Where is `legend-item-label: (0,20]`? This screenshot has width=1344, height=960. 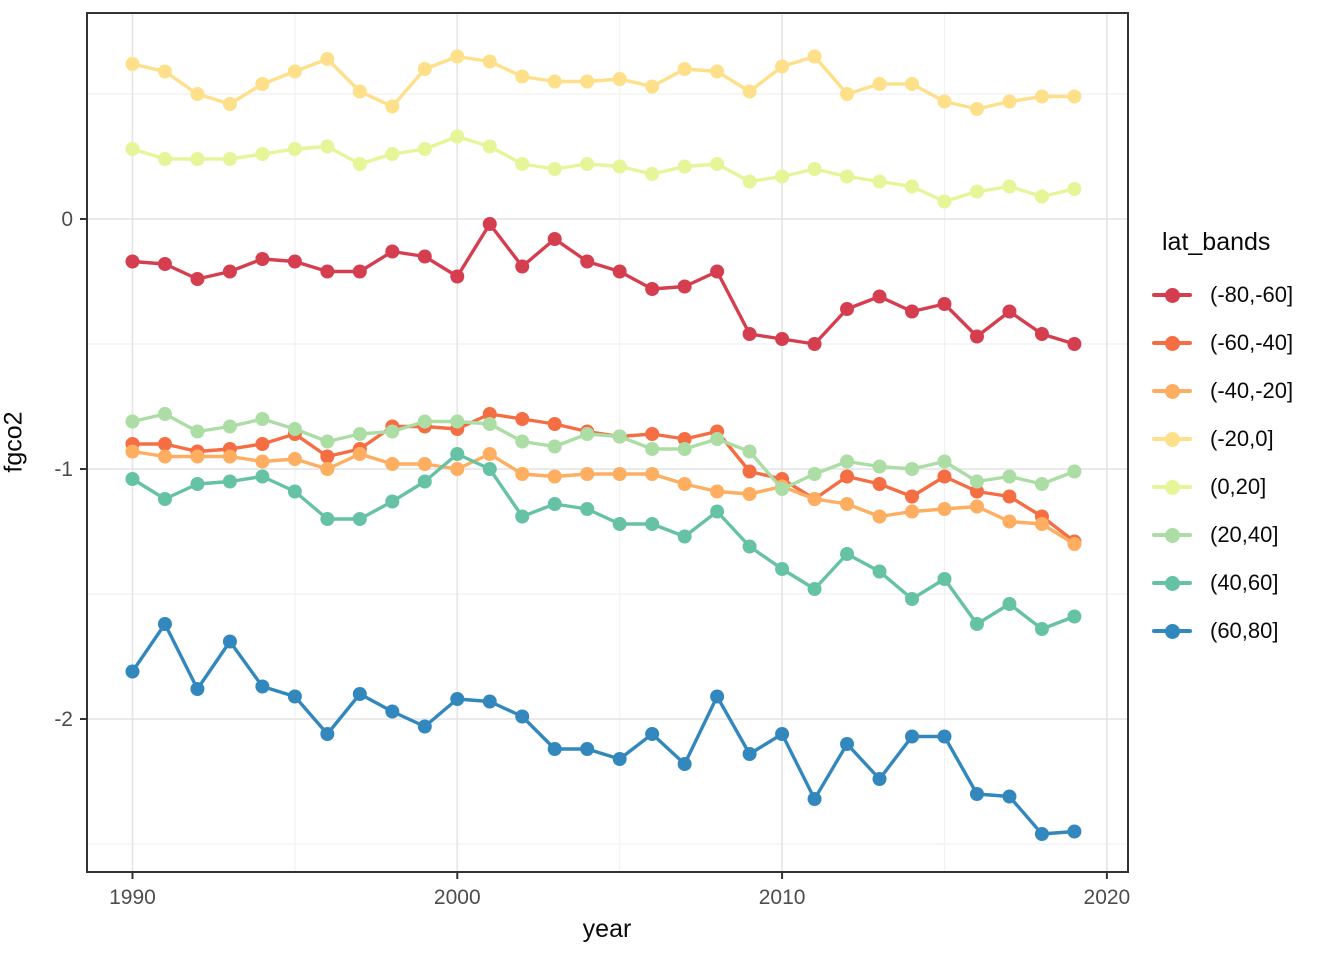
legend-item-label: (0,20] is located at coordinates (1238, 486).